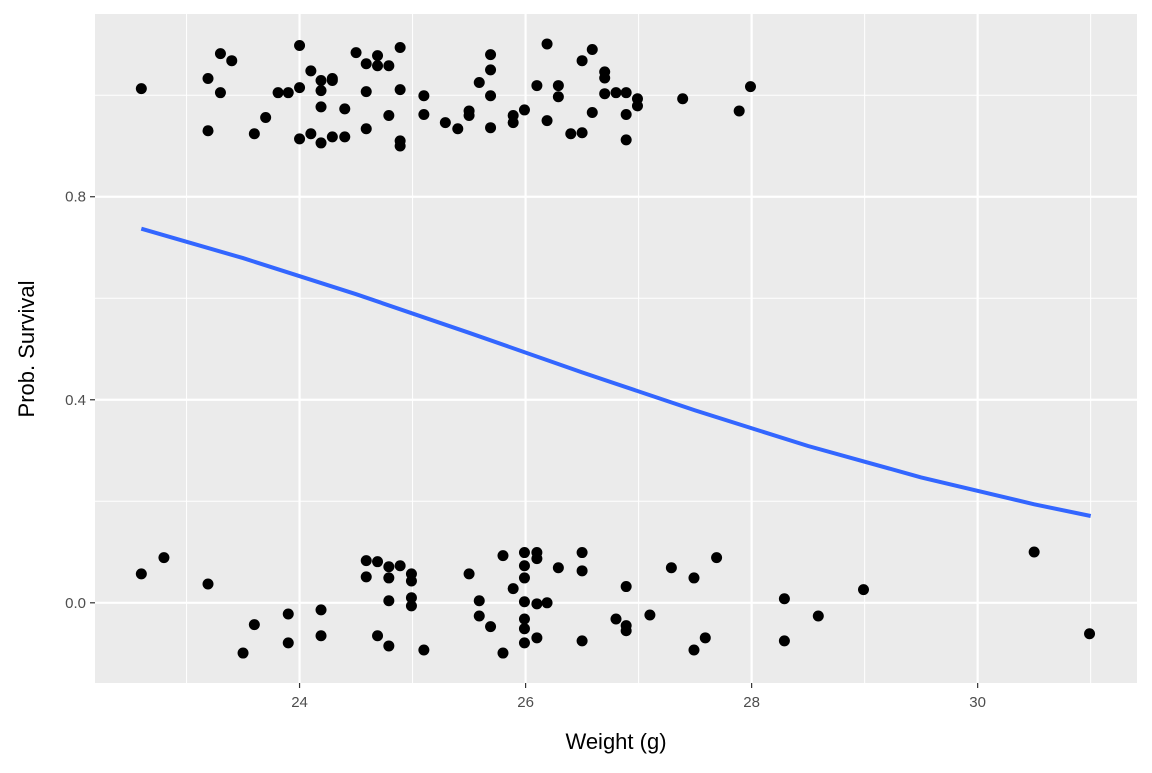  I want to click on x-tick-label: 24, so click(299, 702).